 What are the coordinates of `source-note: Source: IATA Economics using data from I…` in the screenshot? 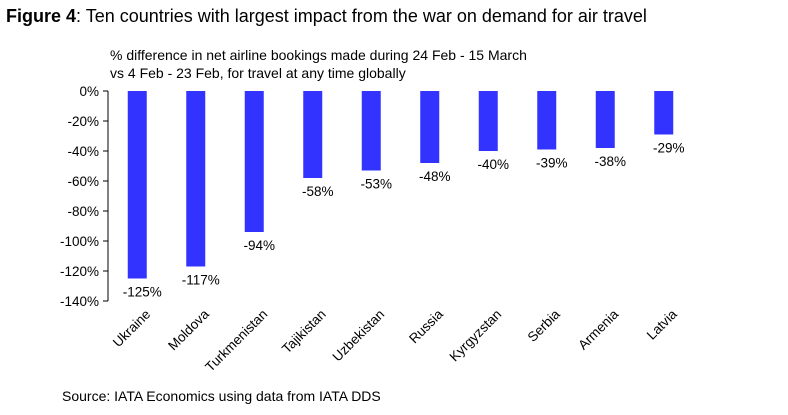 It's located at (221, 396).